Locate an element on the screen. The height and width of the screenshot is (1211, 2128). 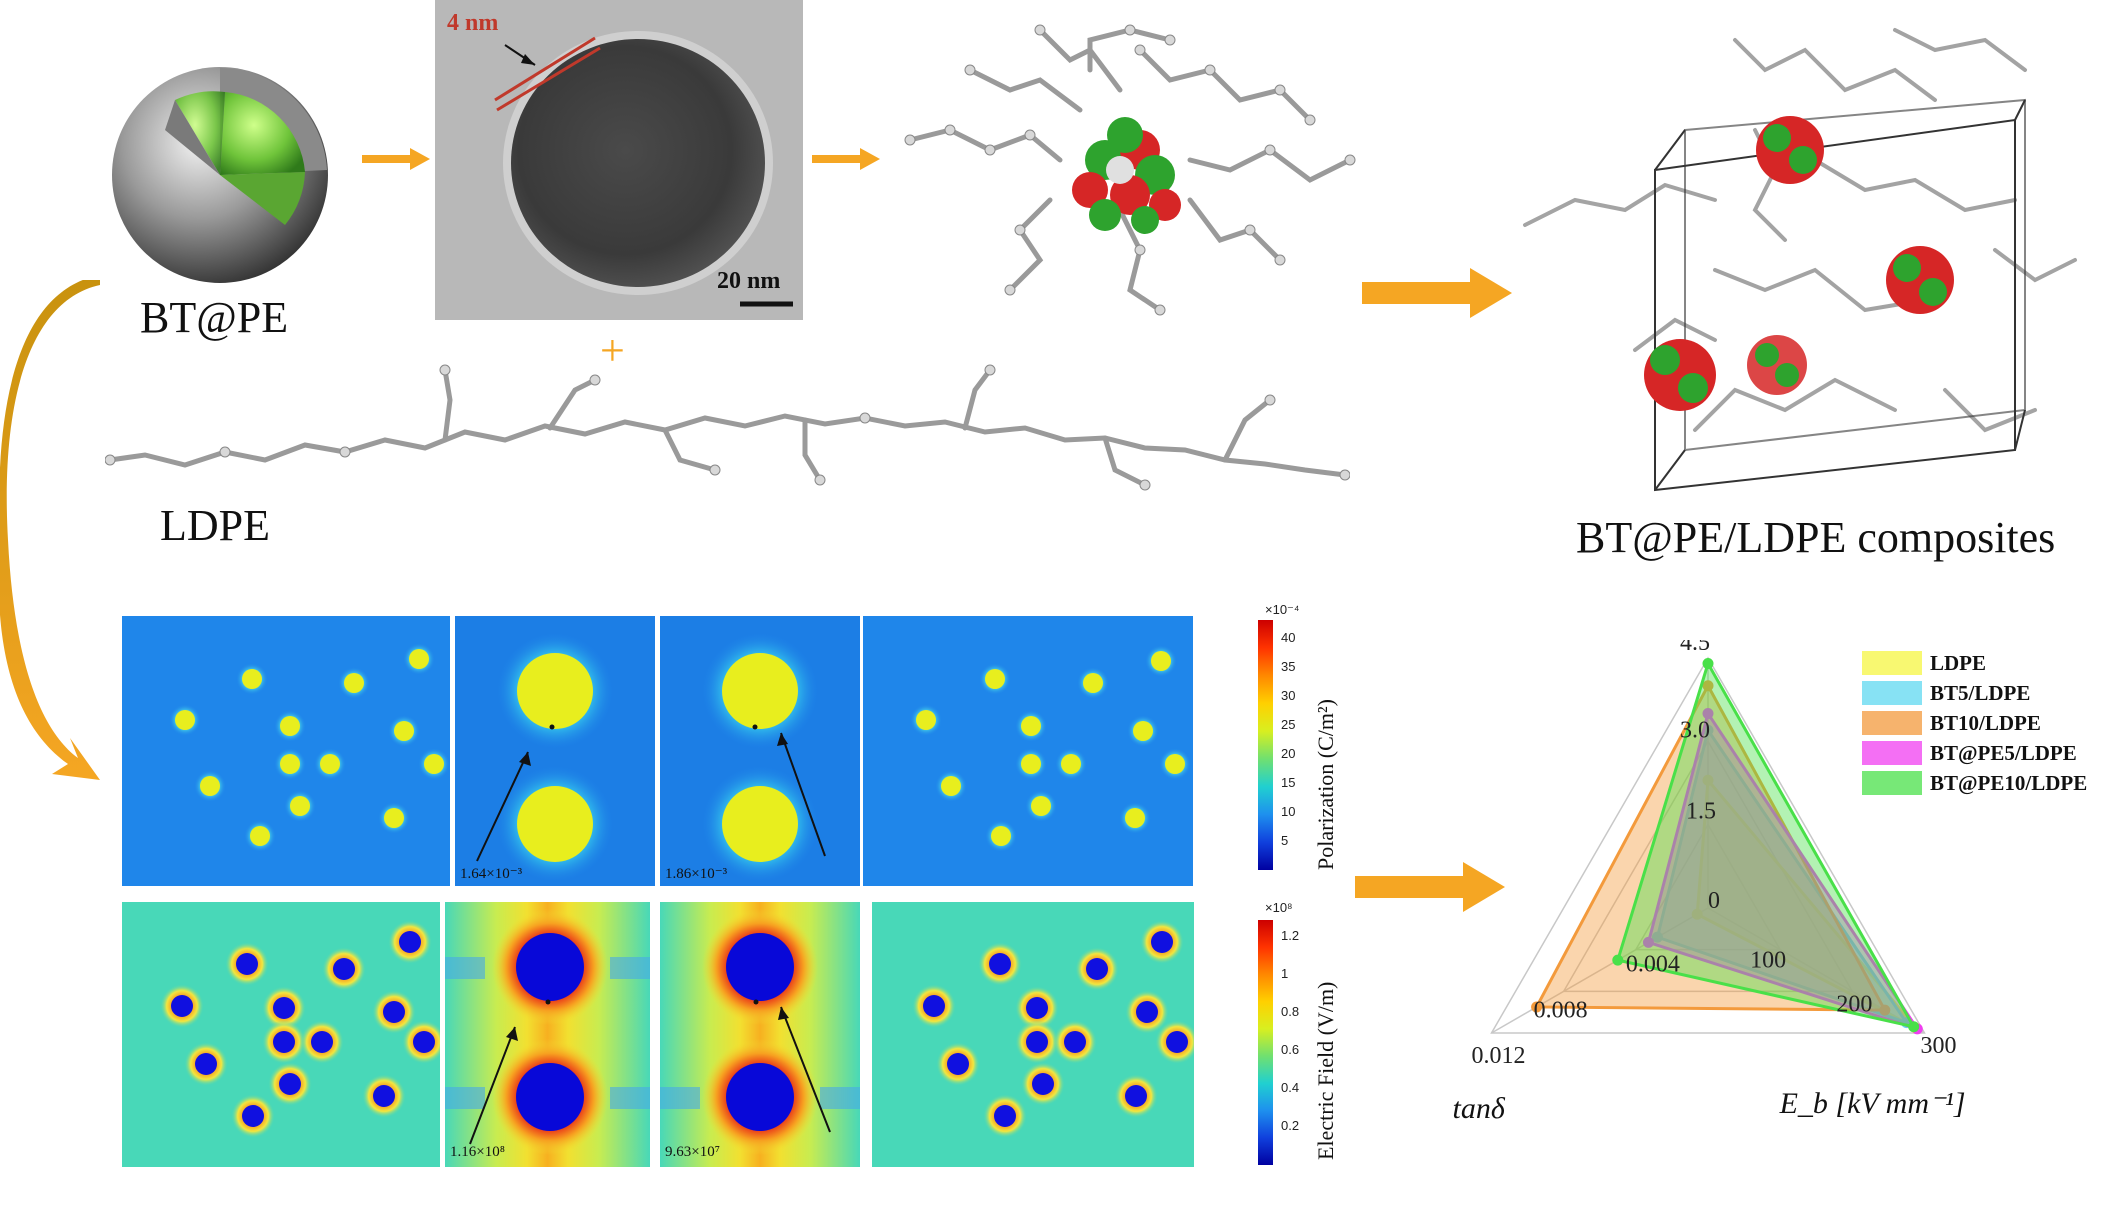
legend-item: BT10/LDPE is located at coordinates (1974, 723).